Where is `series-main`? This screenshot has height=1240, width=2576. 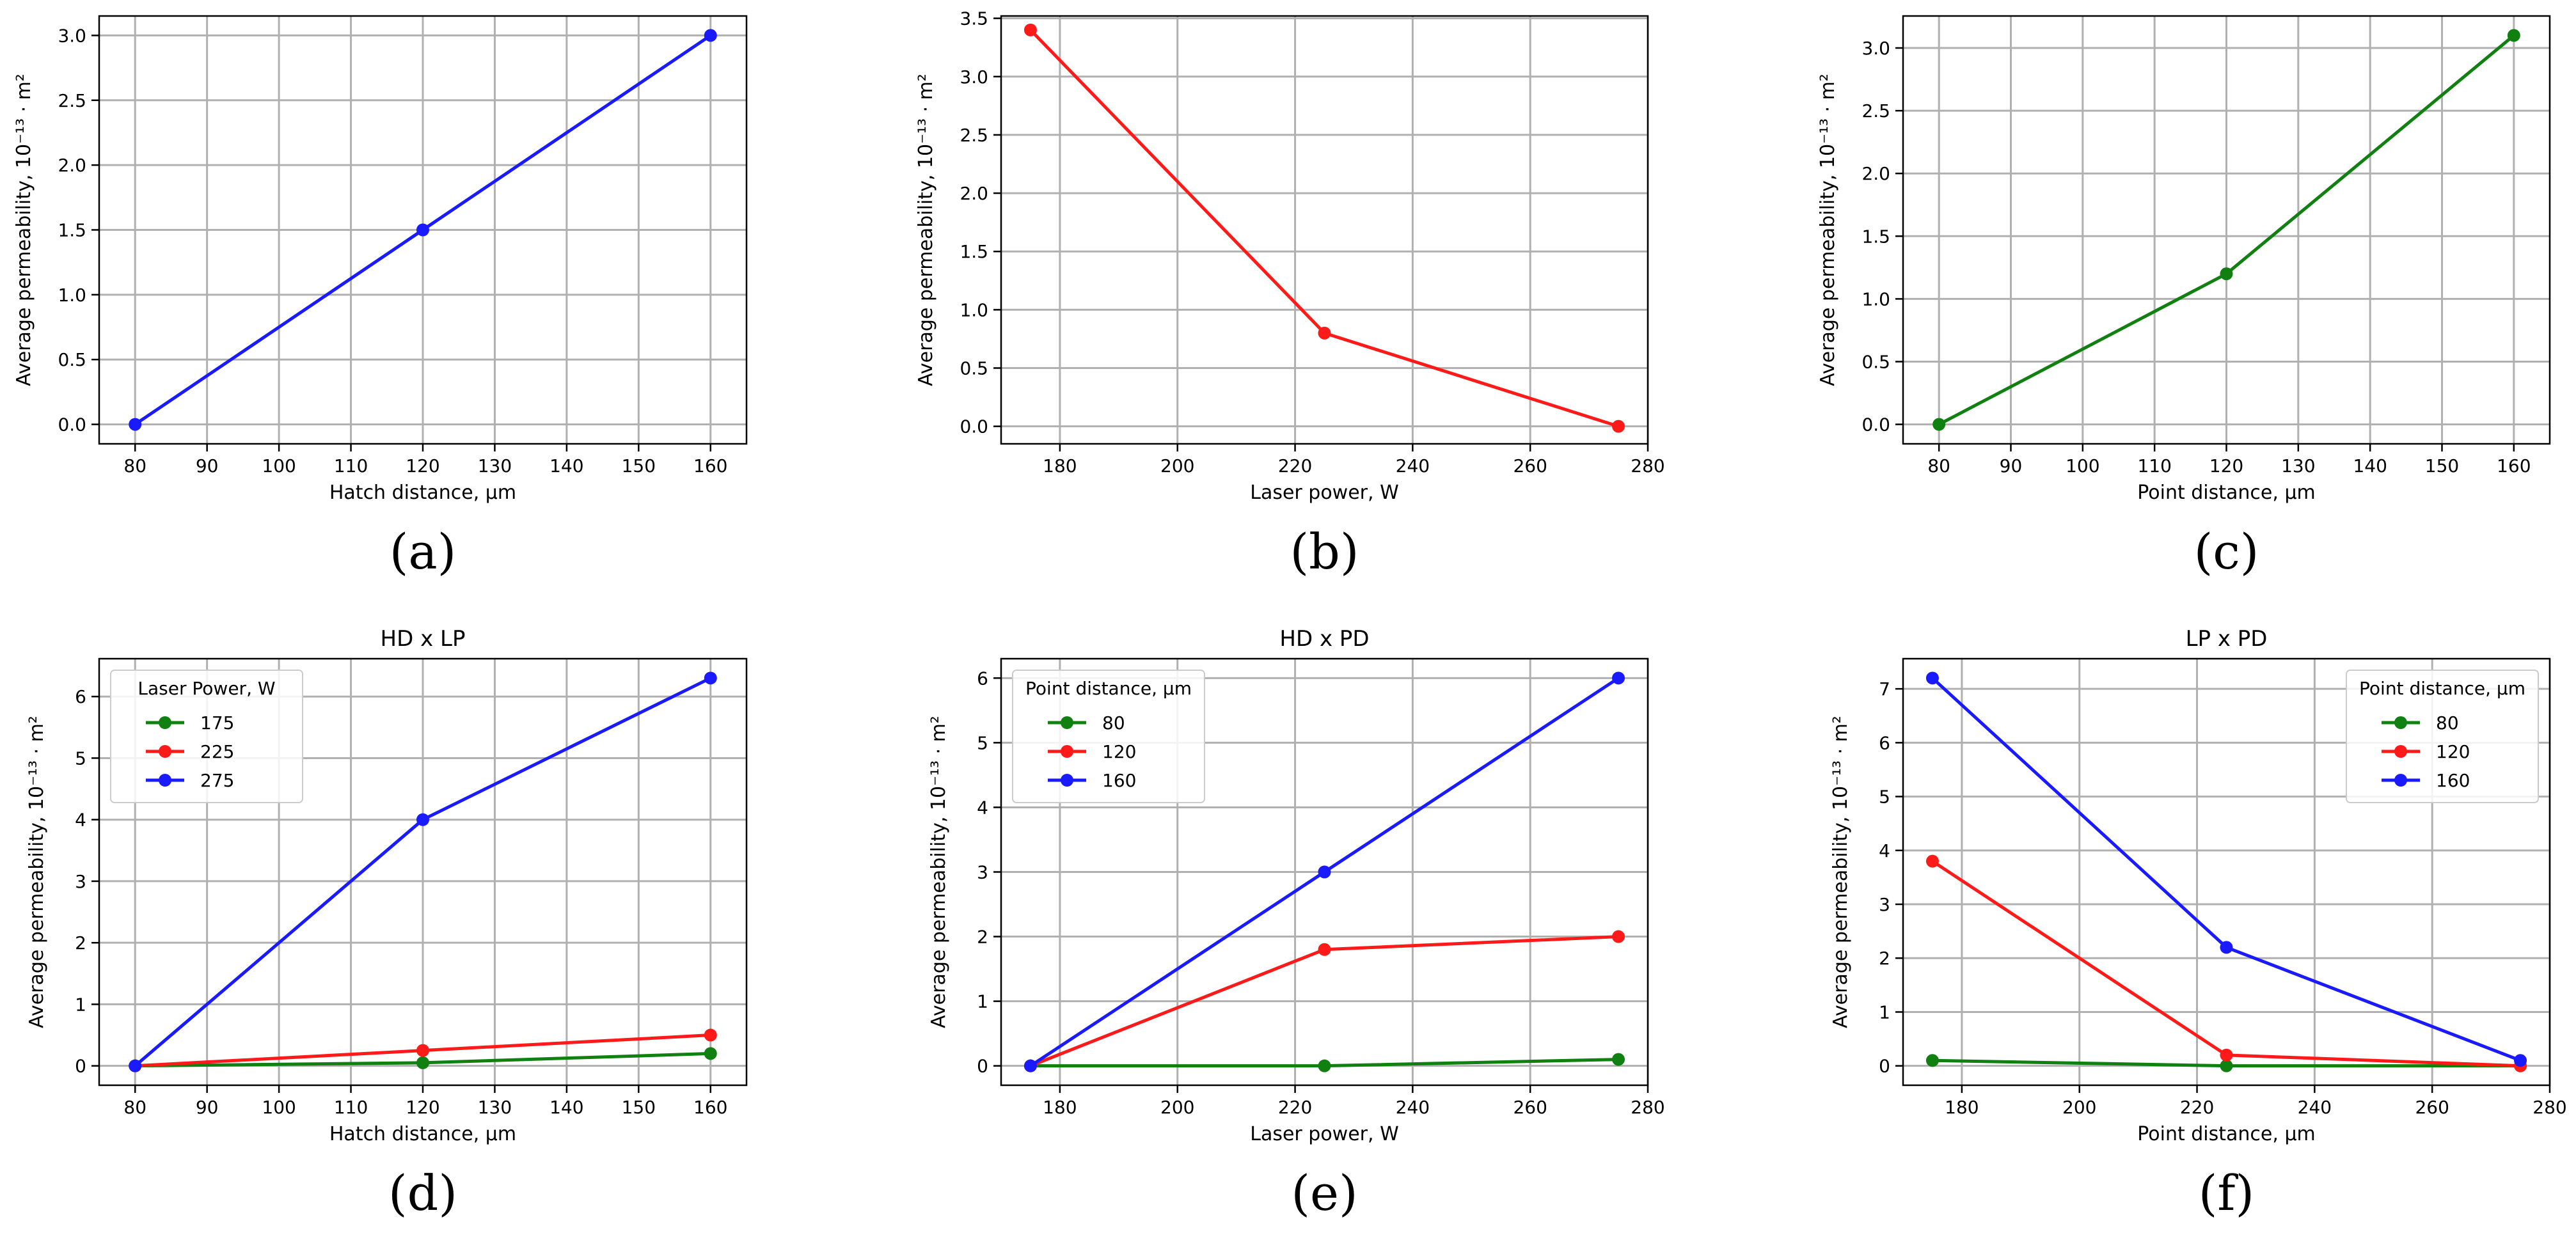 series-main is located at coordinates (2226, 230).